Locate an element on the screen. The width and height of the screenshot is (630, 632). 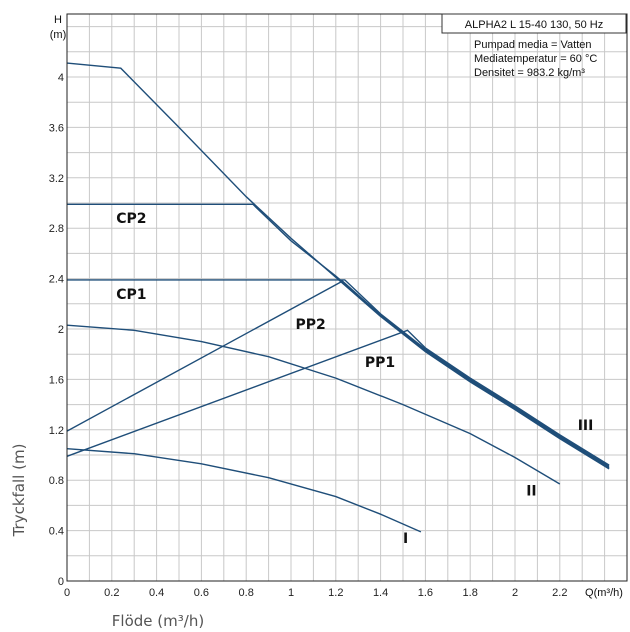
y-tick-label: 2.8 is located at coordinates (56, 229).